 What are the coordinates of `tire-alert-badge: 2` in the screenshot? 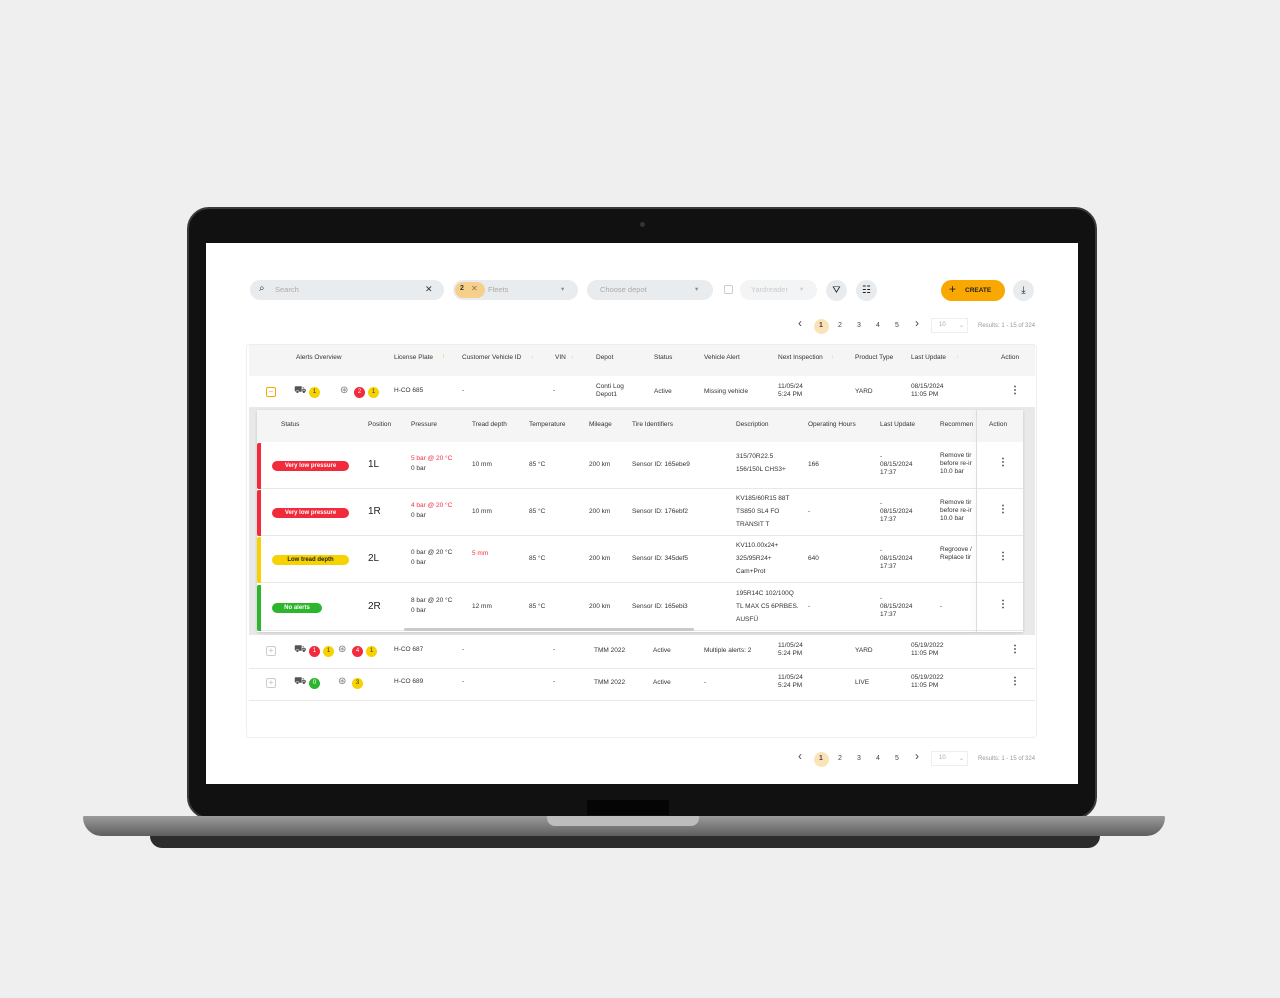 It's located at (359, 392).